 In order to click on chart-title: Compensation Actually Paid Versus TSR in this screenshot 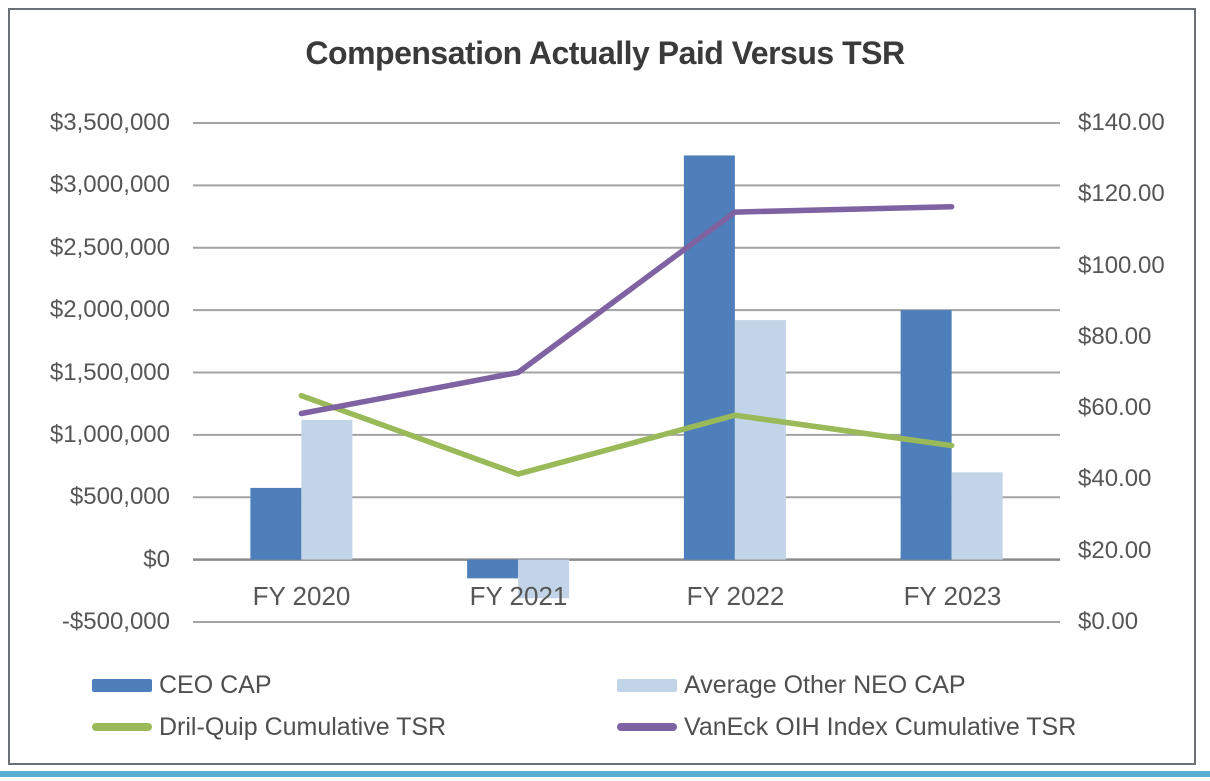, I will do `click(605, 53)`.